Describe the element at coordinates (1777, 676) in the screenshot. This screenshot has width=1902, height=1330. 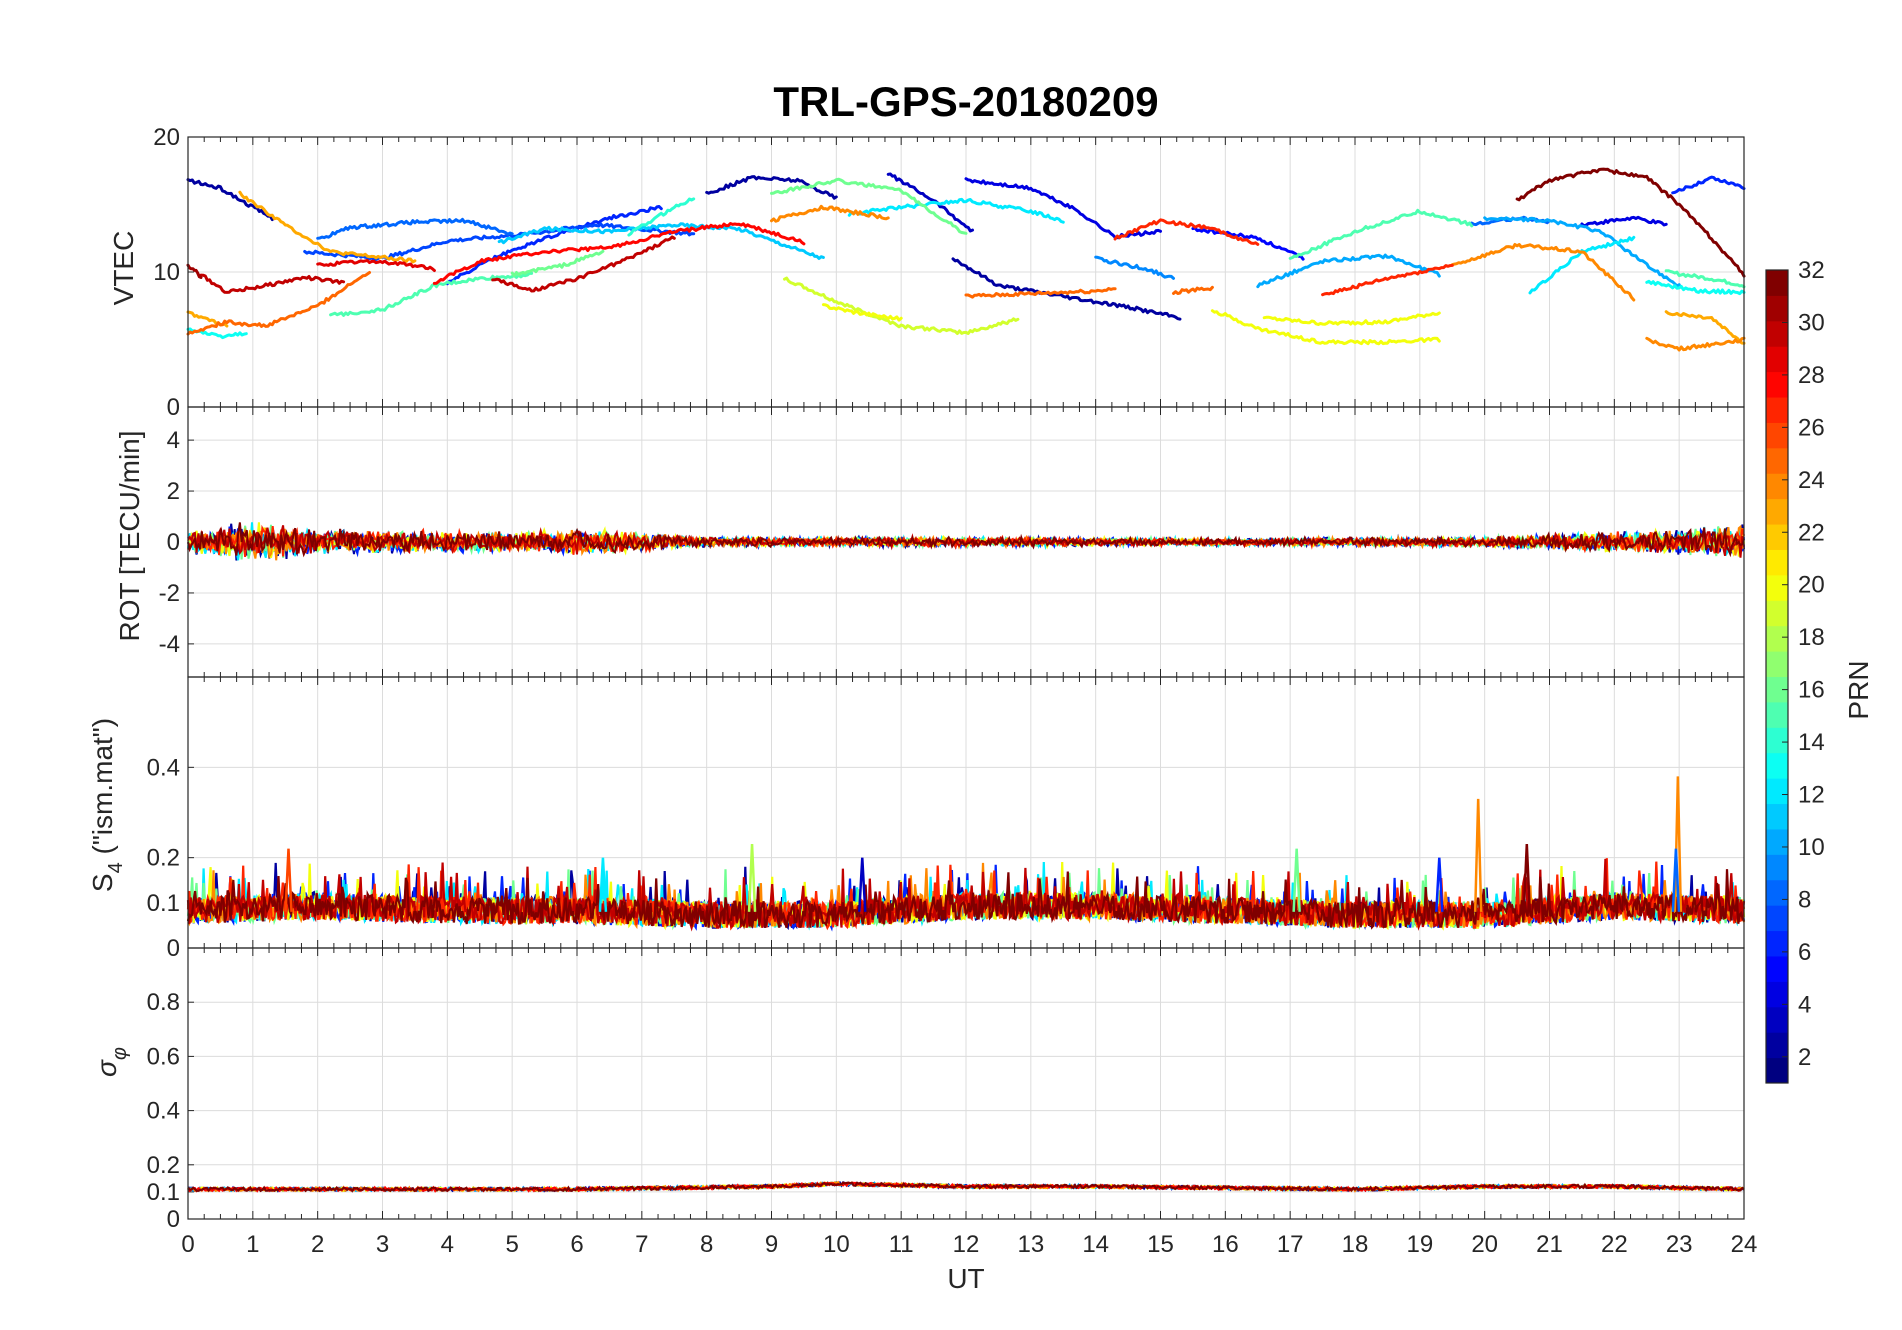
I see `colorbar-frame` at that location.